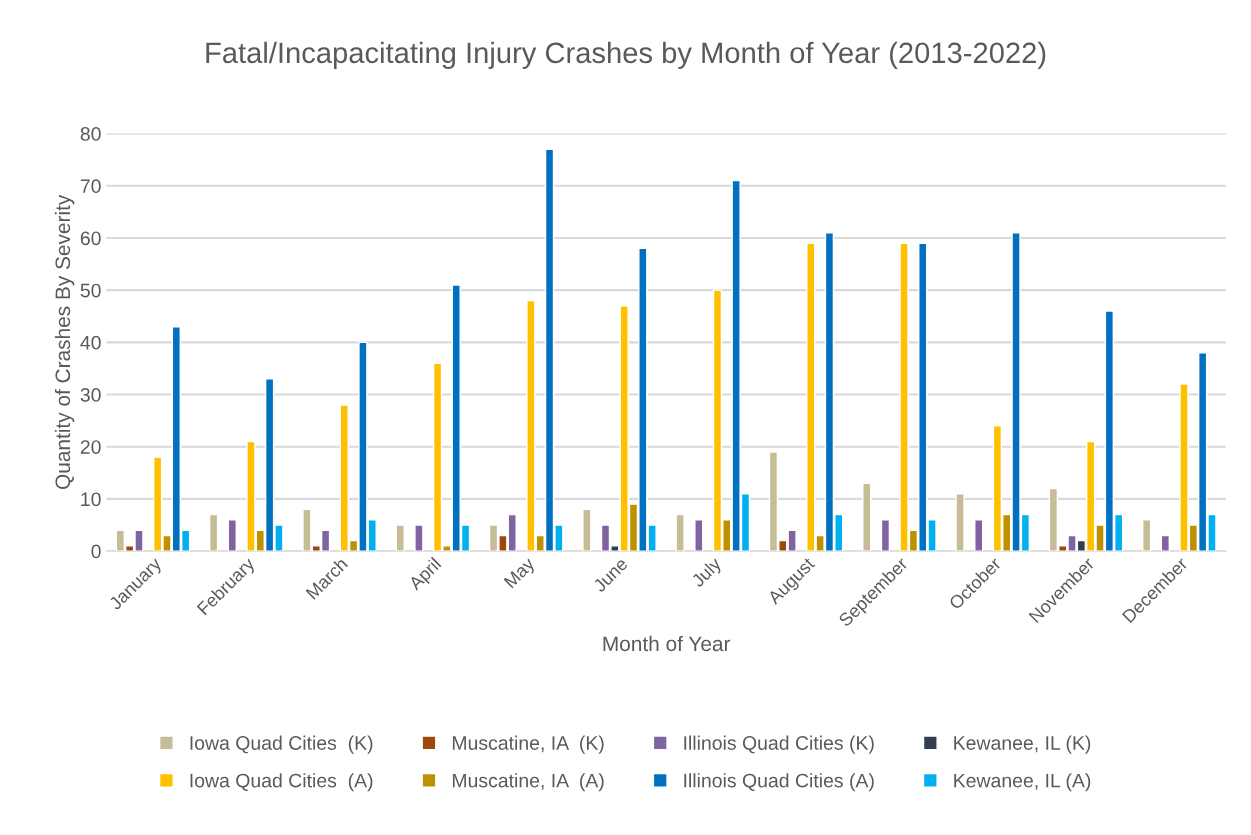  I want to click on legend-label: Kewanee, IL (A), so click(1022, 782).